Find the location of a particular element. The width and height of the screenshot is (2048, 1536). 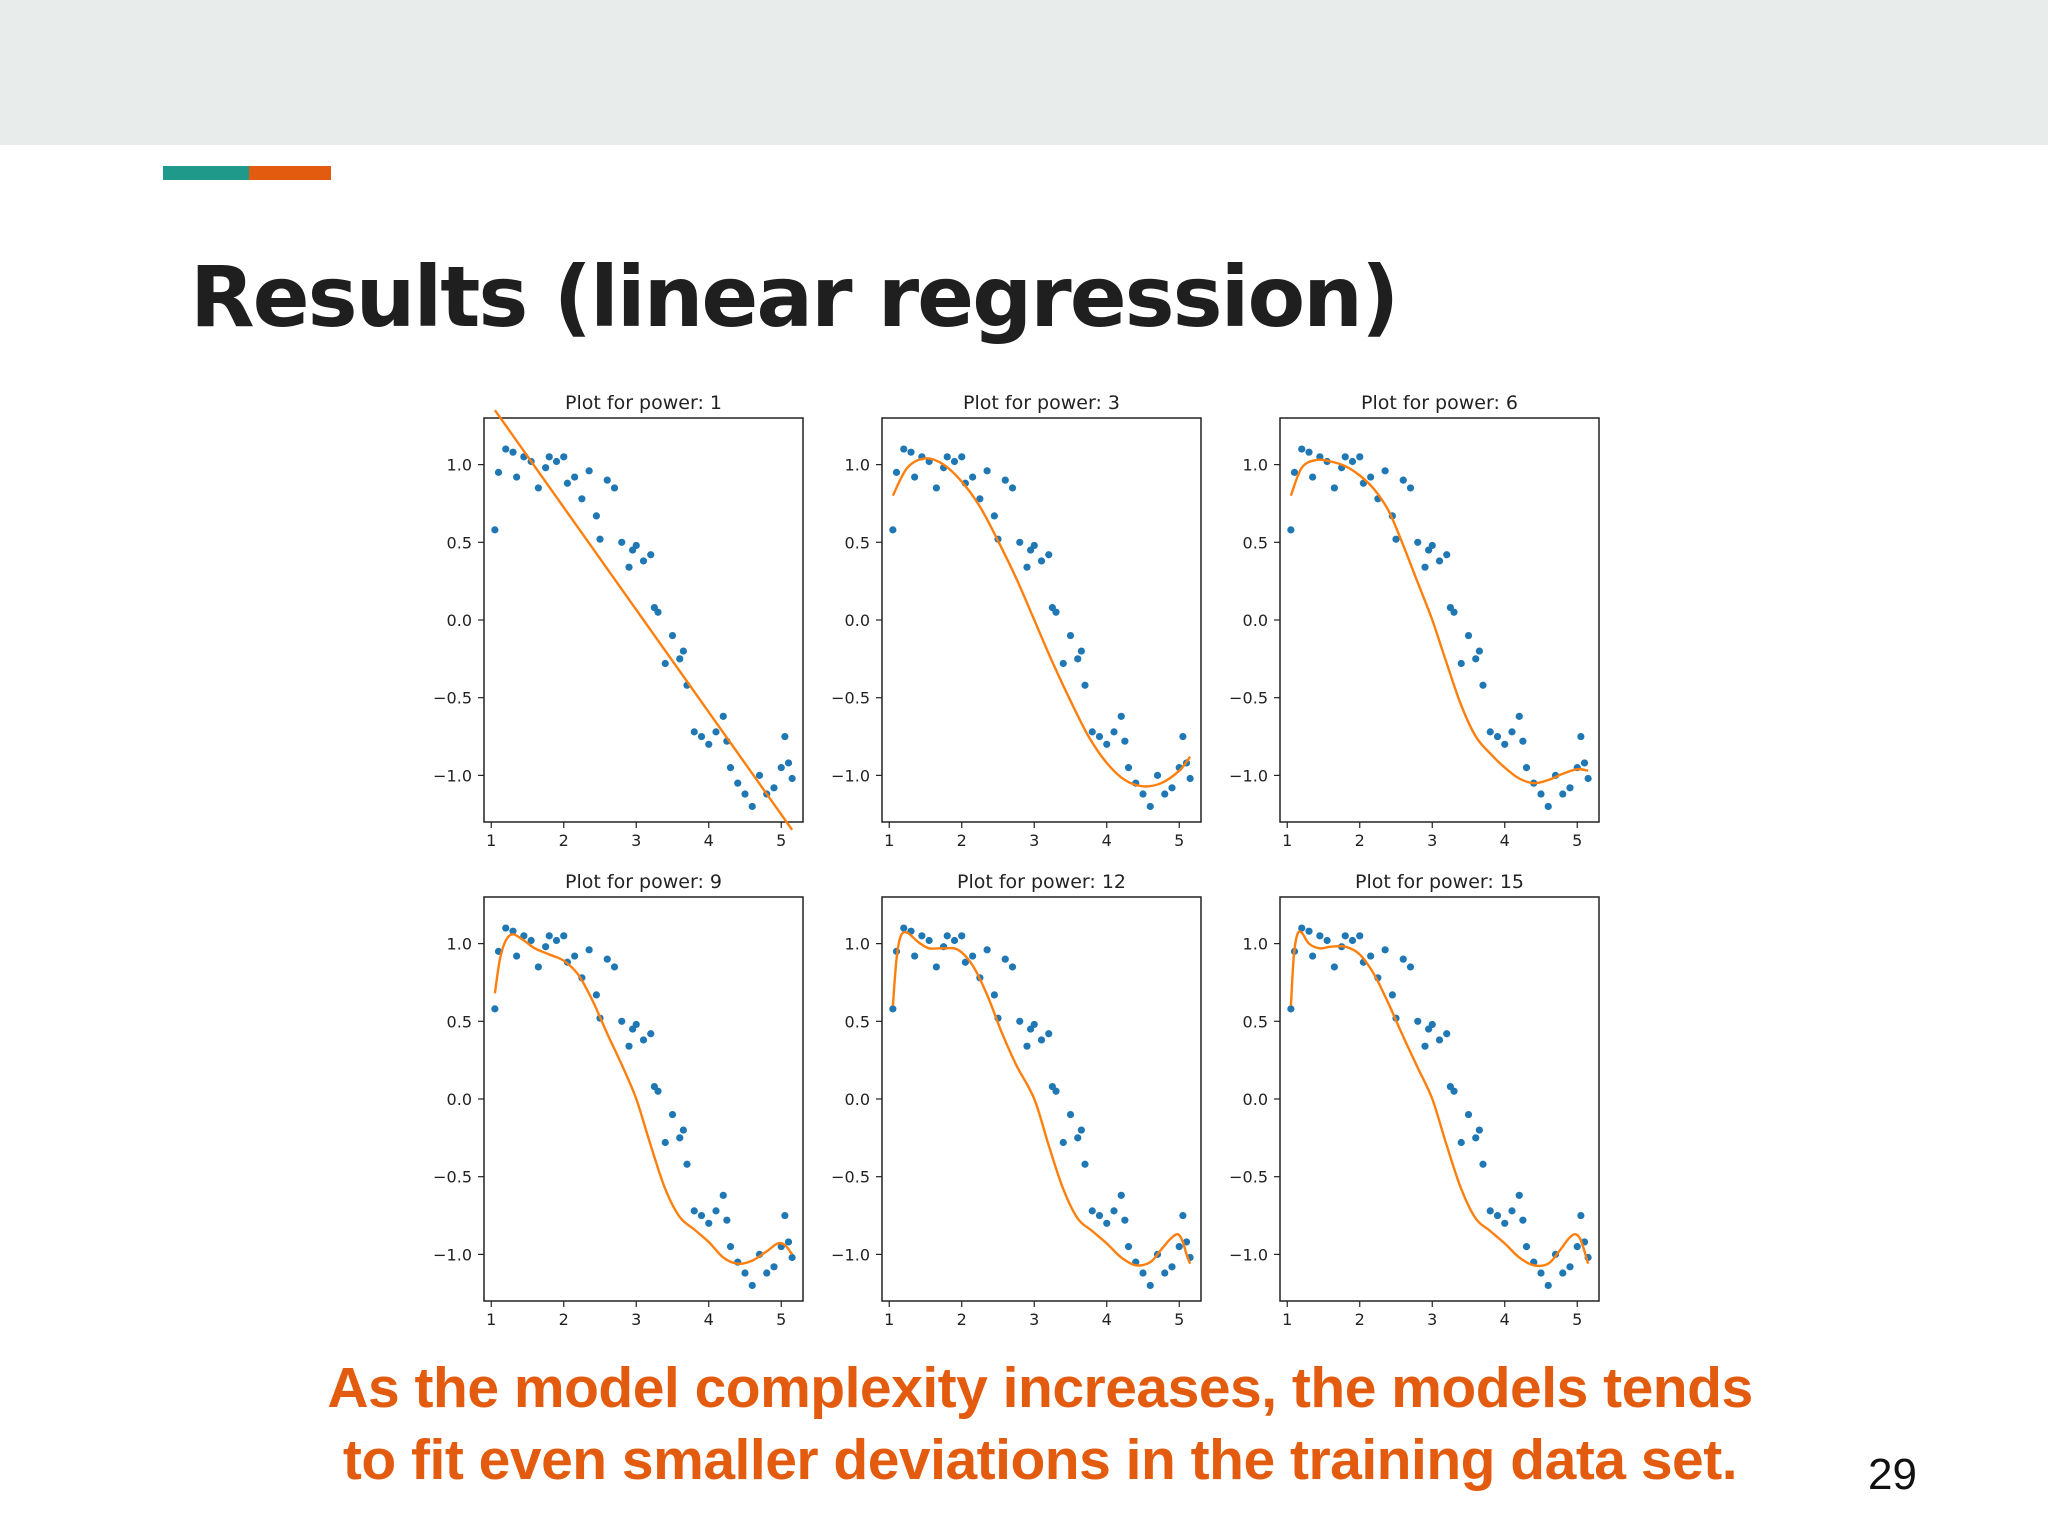

header-band is located at coordinates (1024, 72).